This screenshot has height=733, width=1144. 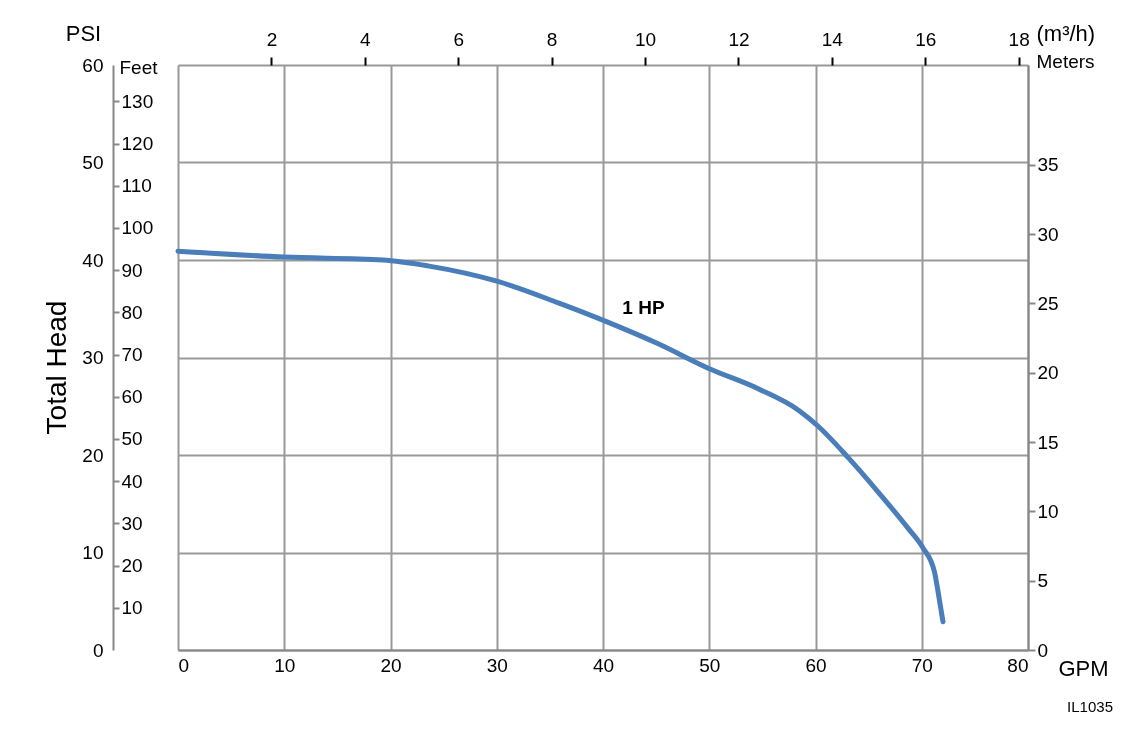 I want to click on y-axis-title: PSI, so click(x=83, y=33).